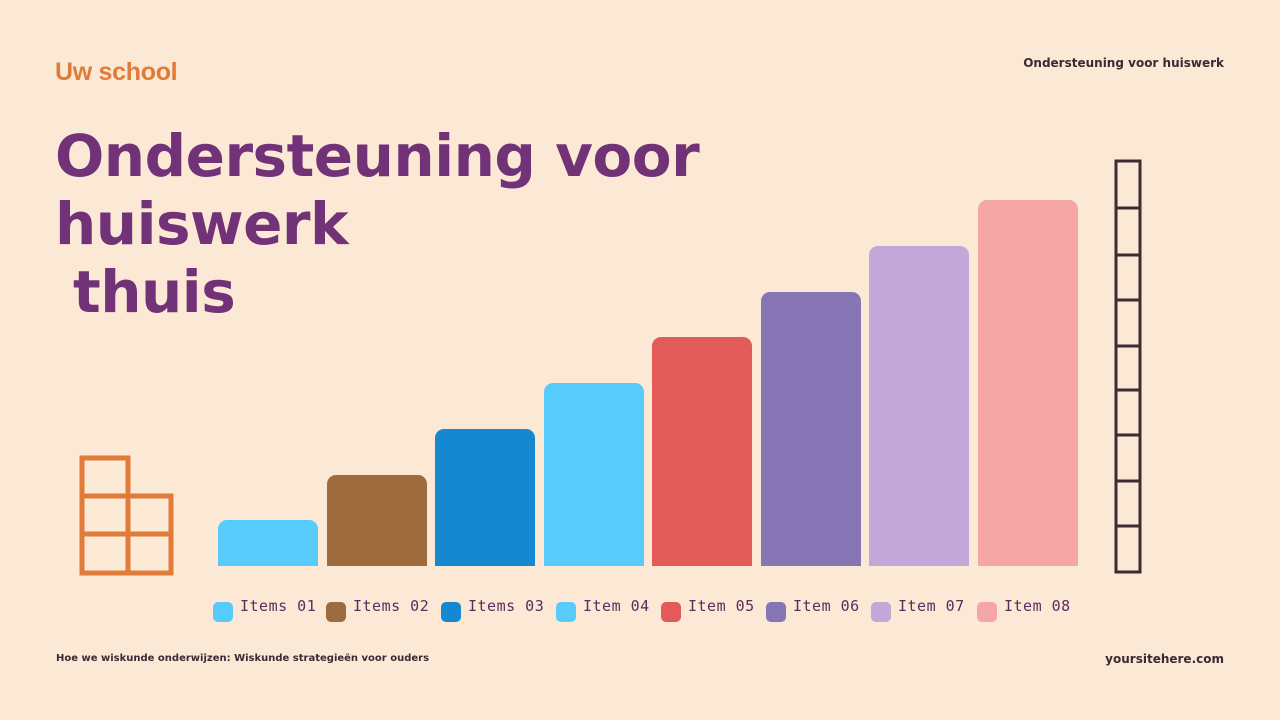 The height and width of the screenshot is (720, 1280). I want to click on legend-label: Items 03, so click(506, 606).